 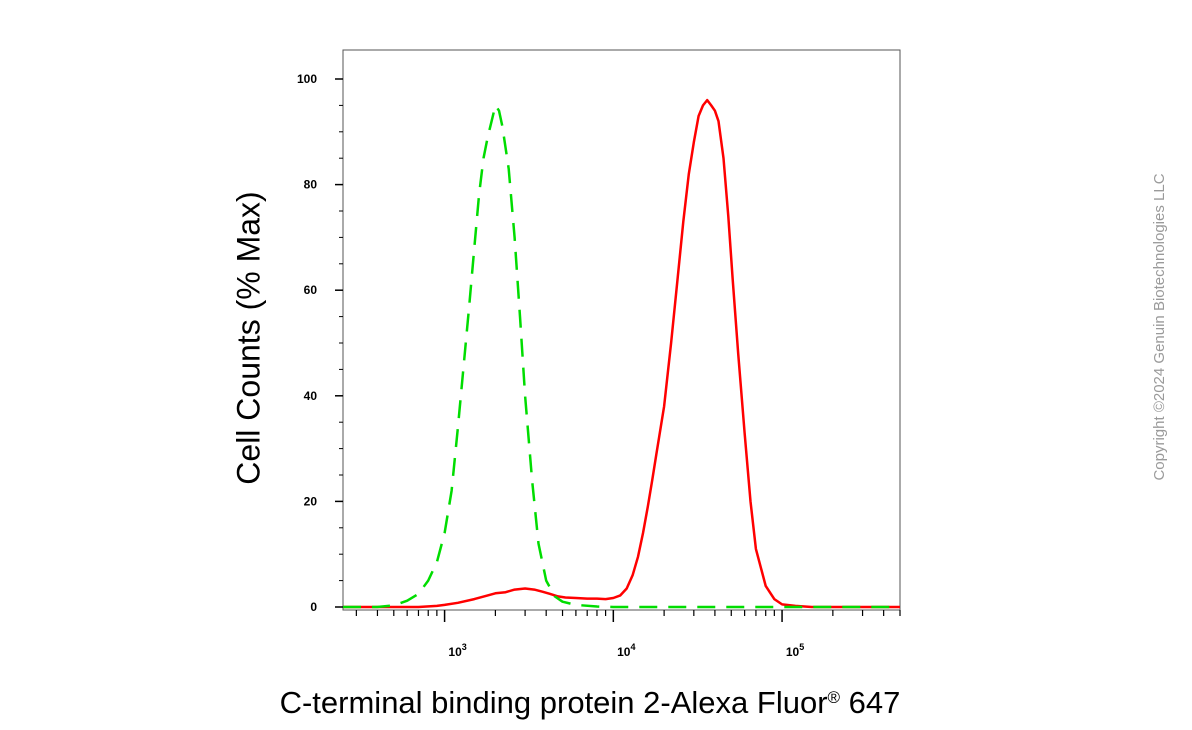 I want to click on y-tick-label: 20, so click(x=311, y=501).